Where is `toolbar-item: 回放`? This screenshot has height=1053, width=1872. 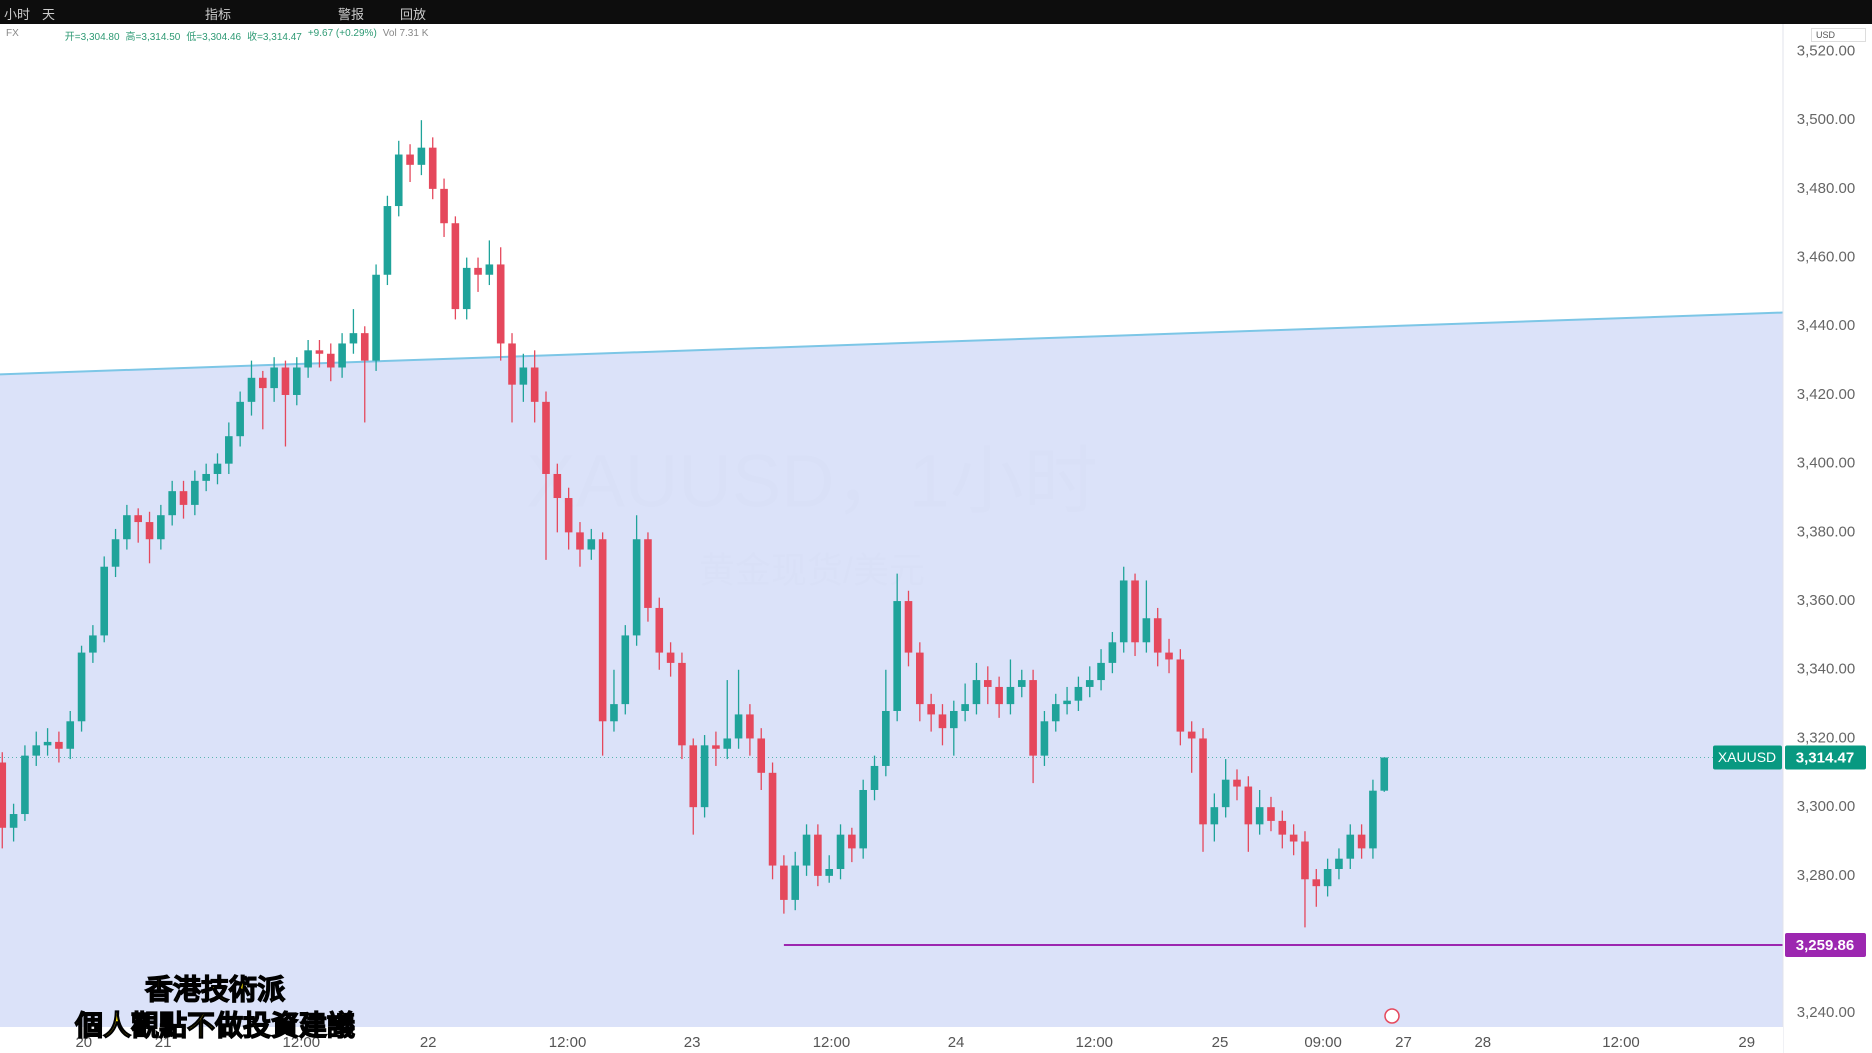
toolbar-item: 回放 is located at coordinates (413, 14).